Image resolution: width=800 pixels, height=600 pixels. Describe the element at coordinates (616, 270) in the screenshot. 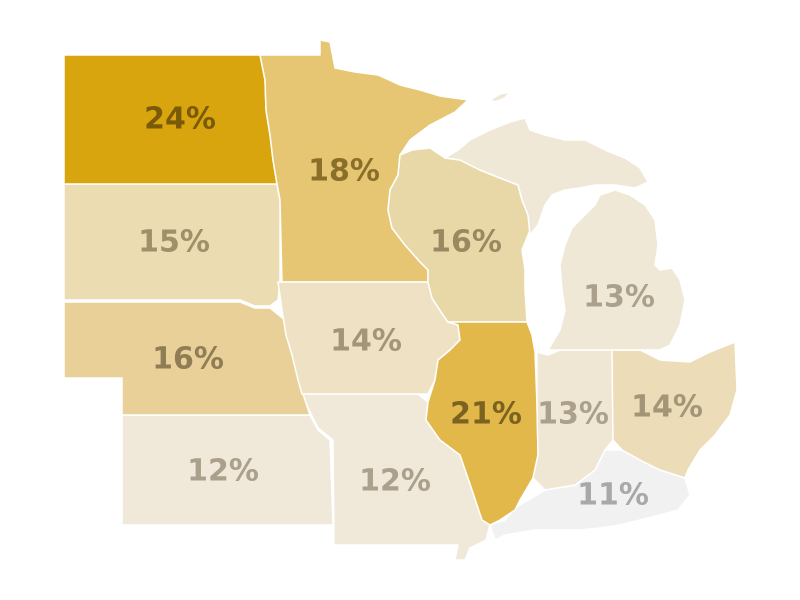

I see `state-michigan-lower` at that location.